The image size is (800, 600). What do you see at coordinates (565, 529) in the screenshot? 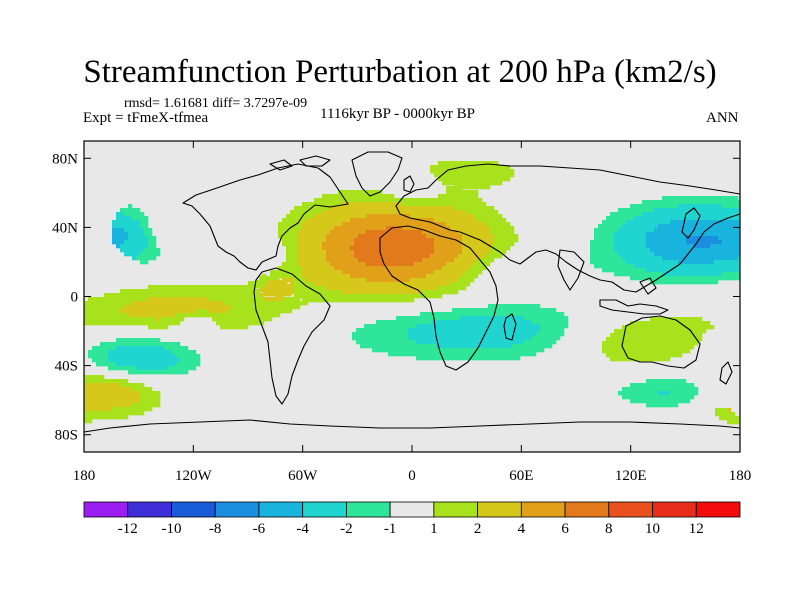
I see `colorbar-label: 6` at bounding box center [565, 529].